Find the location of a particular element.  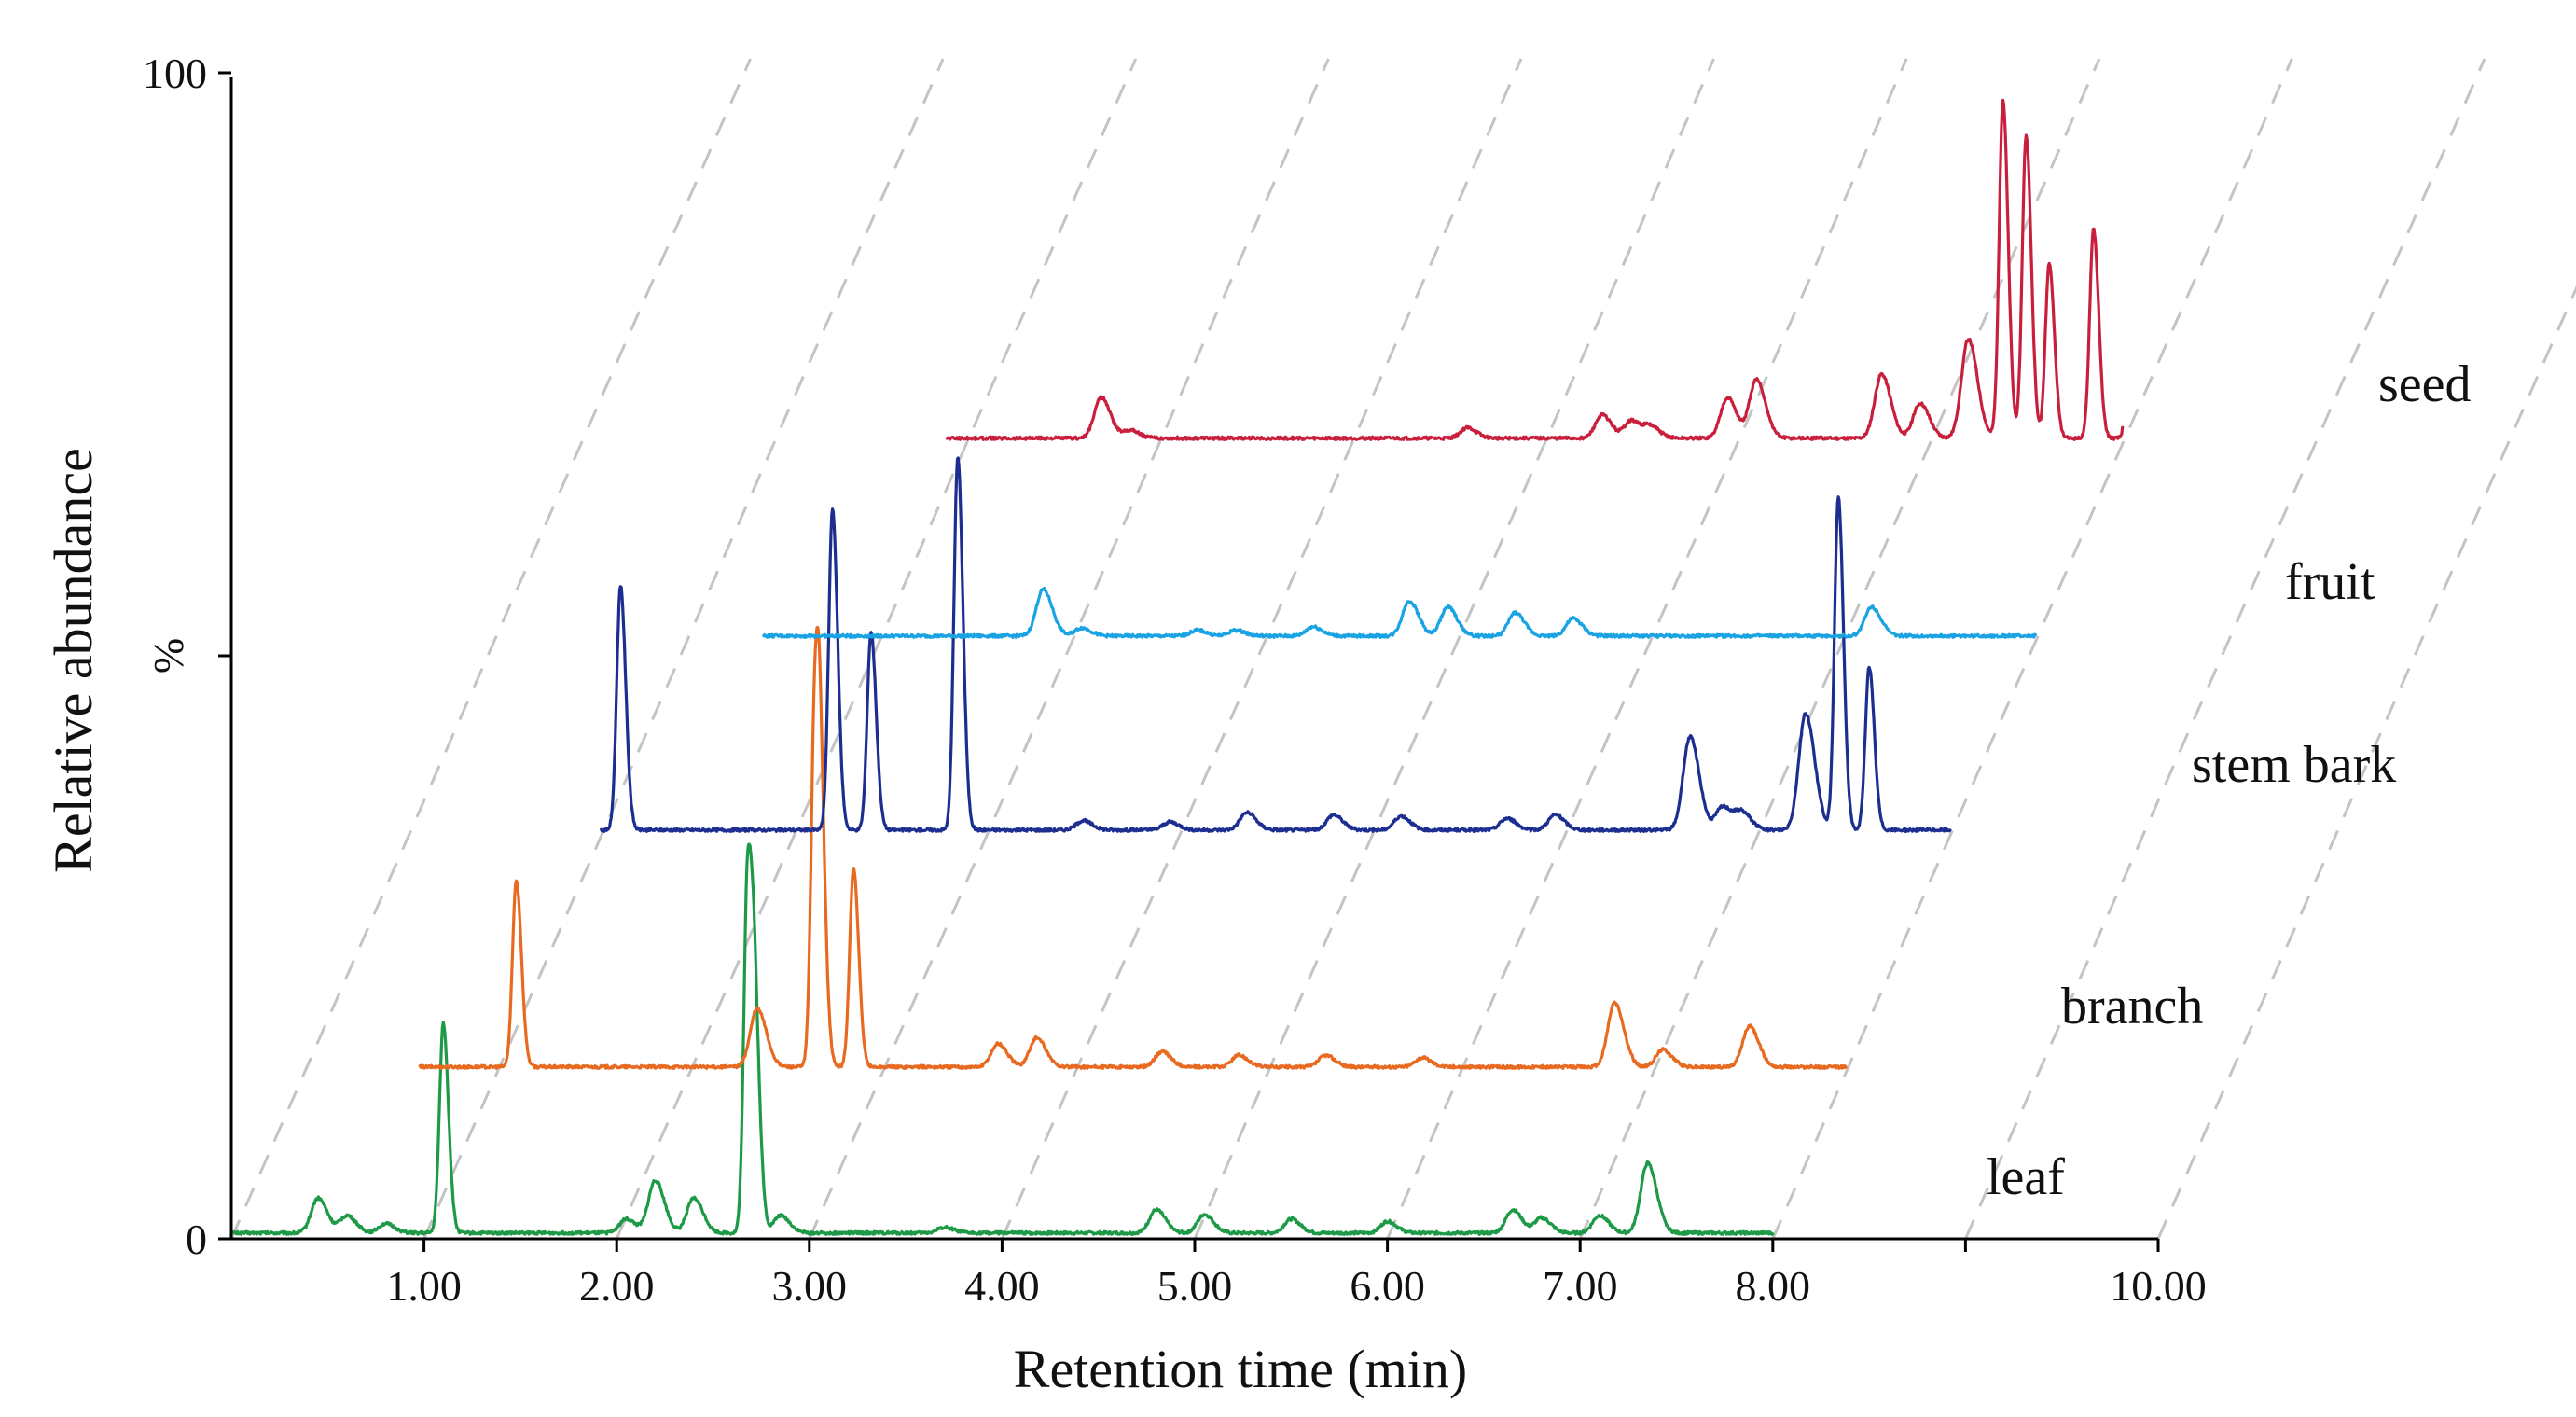

series-labels: leaf branch stem bark fruit seed is located at coordinates (2229, 780).